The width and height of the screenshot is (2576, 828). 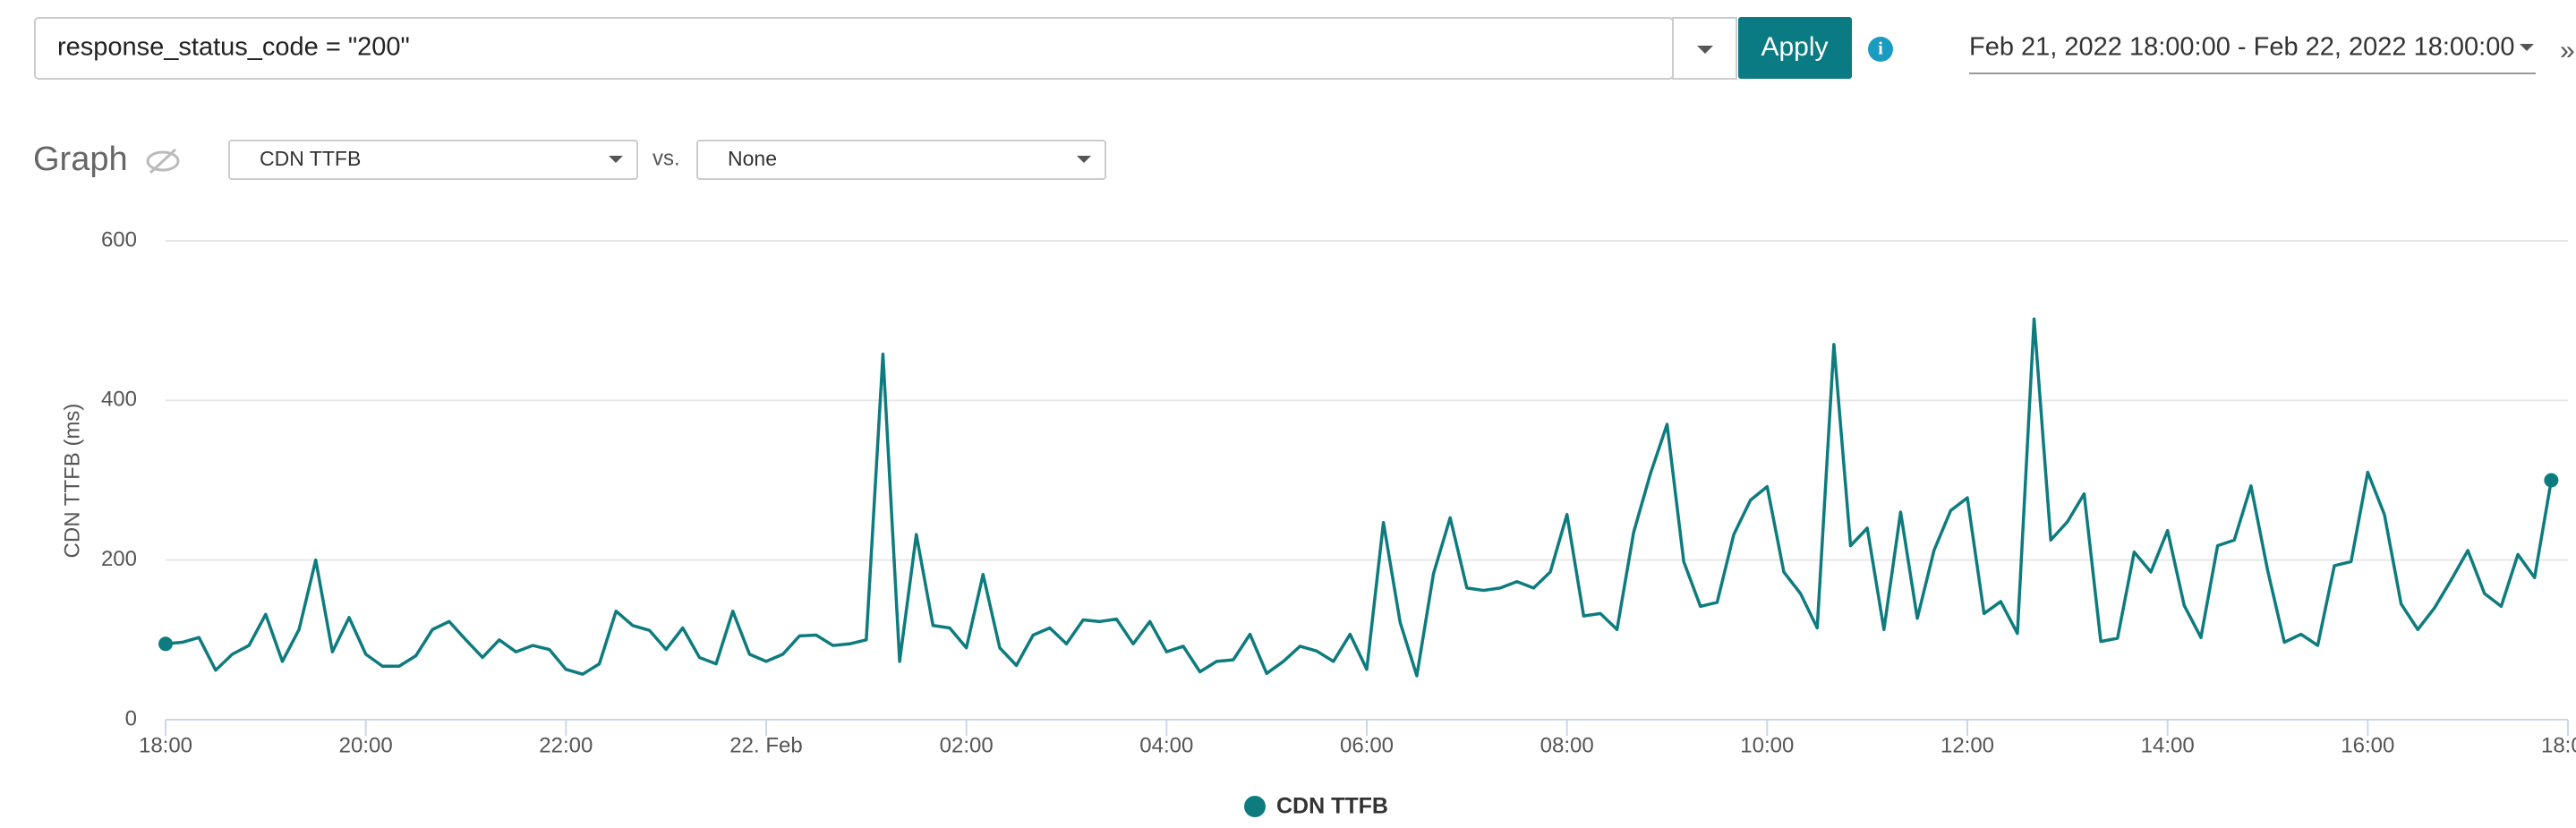 I want to click on compare-select, so click(x=901, y=160).